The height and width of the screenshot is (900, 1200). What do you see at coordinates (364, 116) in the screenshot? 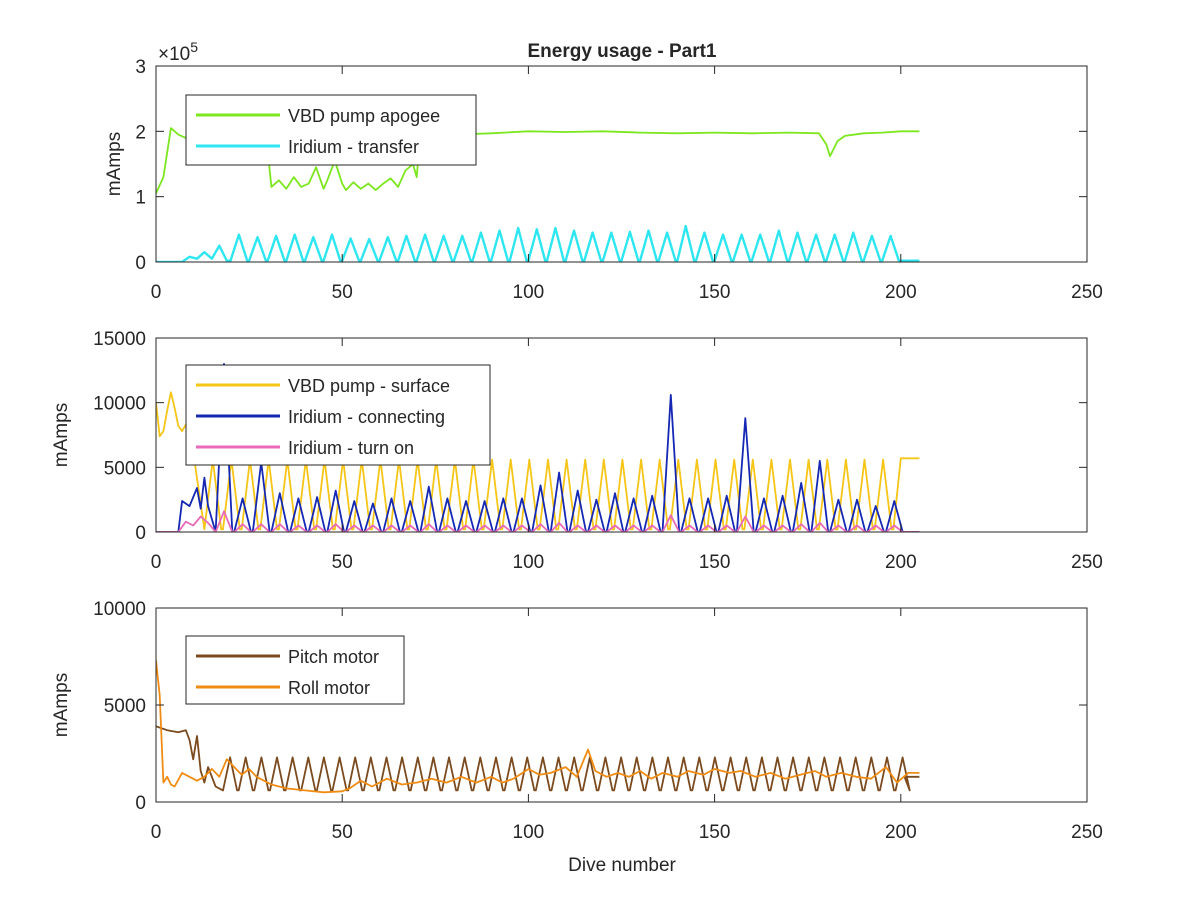
I see `legend-entry: VBD pump apogee` at bounding box center [364, 116].